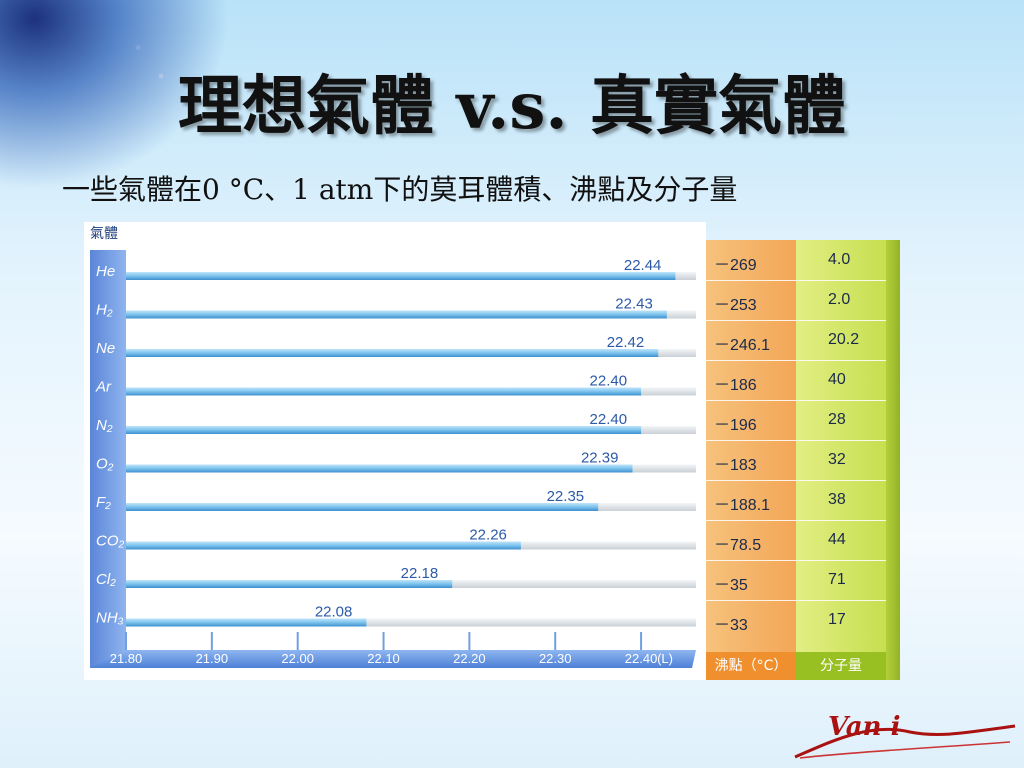  I want to click on boiling-point-cell: －188.1, so click(742, 505).